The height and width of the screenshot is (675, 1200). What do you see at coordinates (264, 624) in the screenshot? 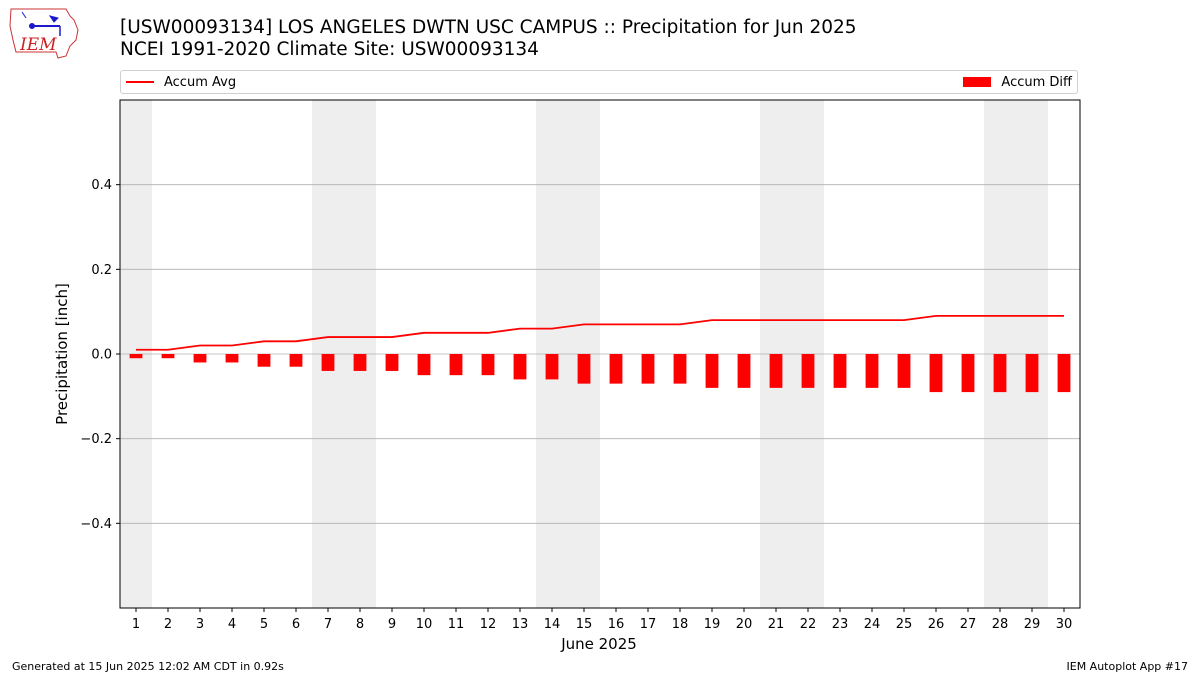
I see `x-tick-label: 5` at bounding box center [264, 624].